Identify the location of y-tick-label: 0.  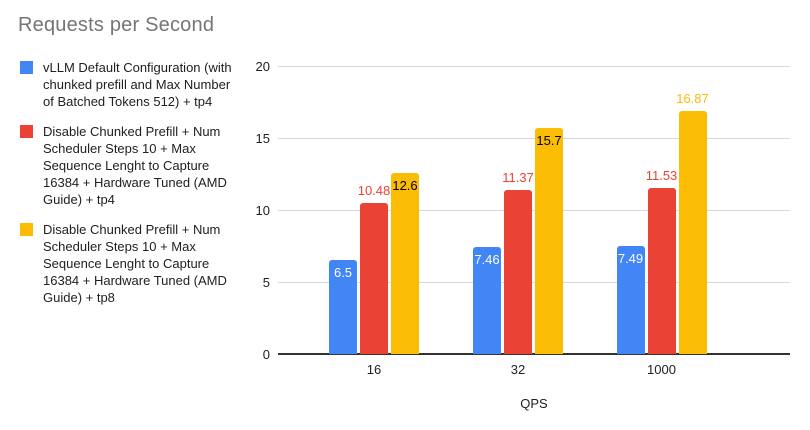
(266, 354).